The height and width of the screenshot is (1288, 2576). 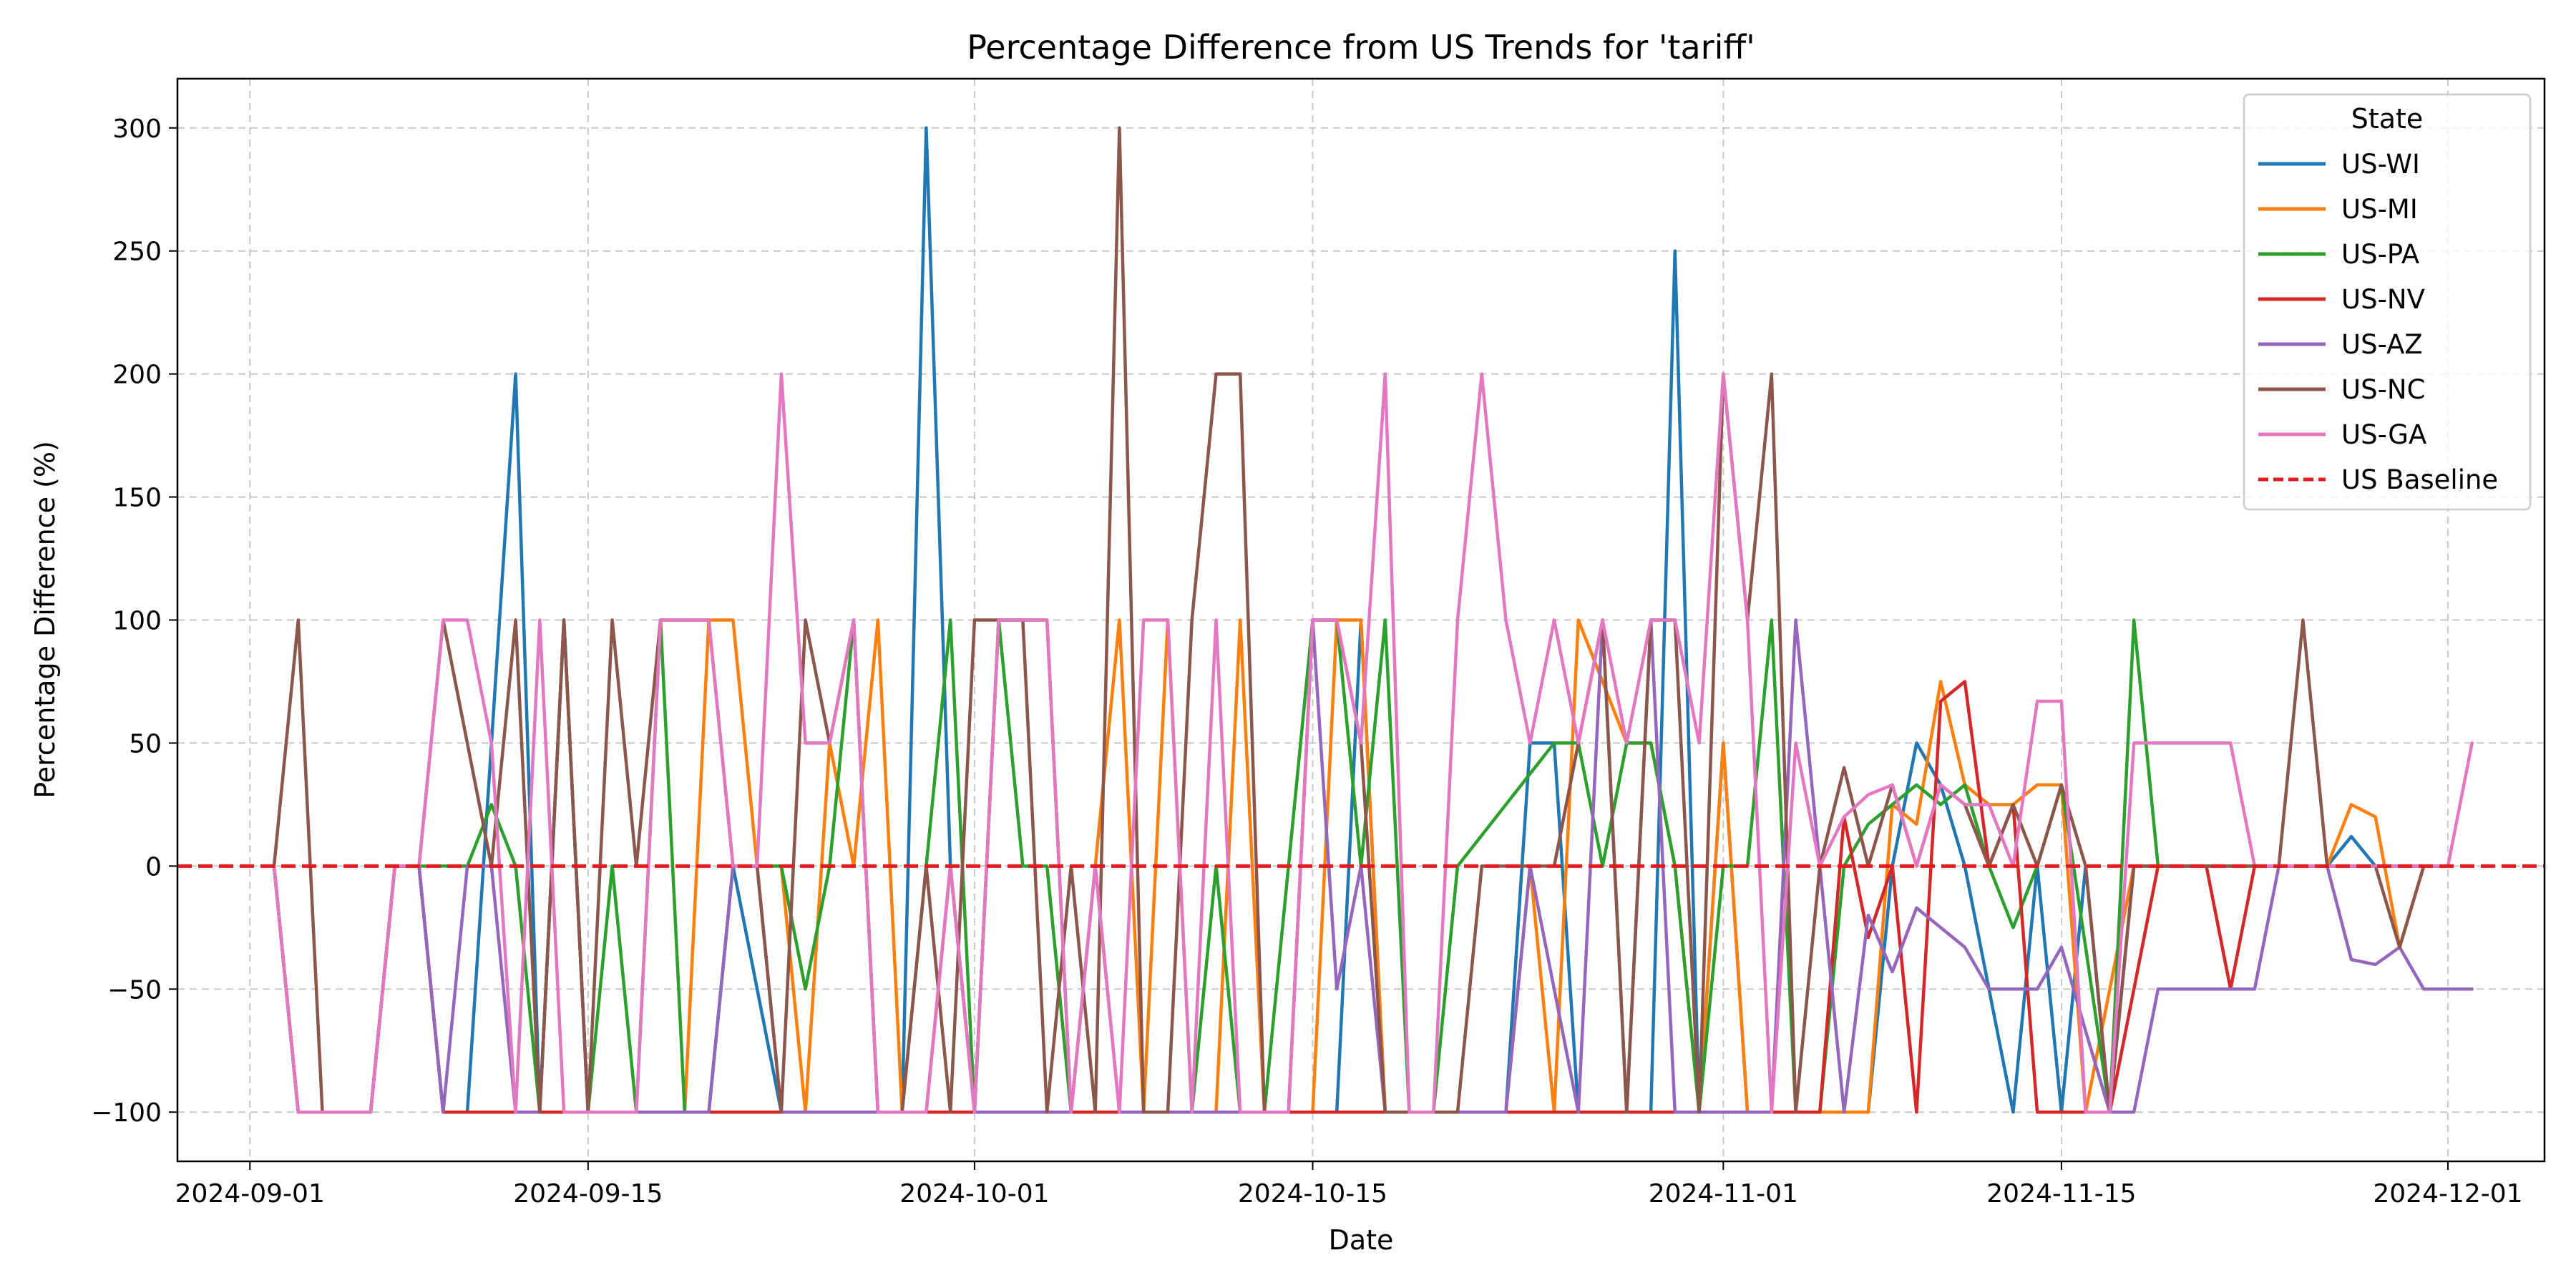 I want to click on x-tick-label: 2024-10-15, so click(x=1312, y=1194).